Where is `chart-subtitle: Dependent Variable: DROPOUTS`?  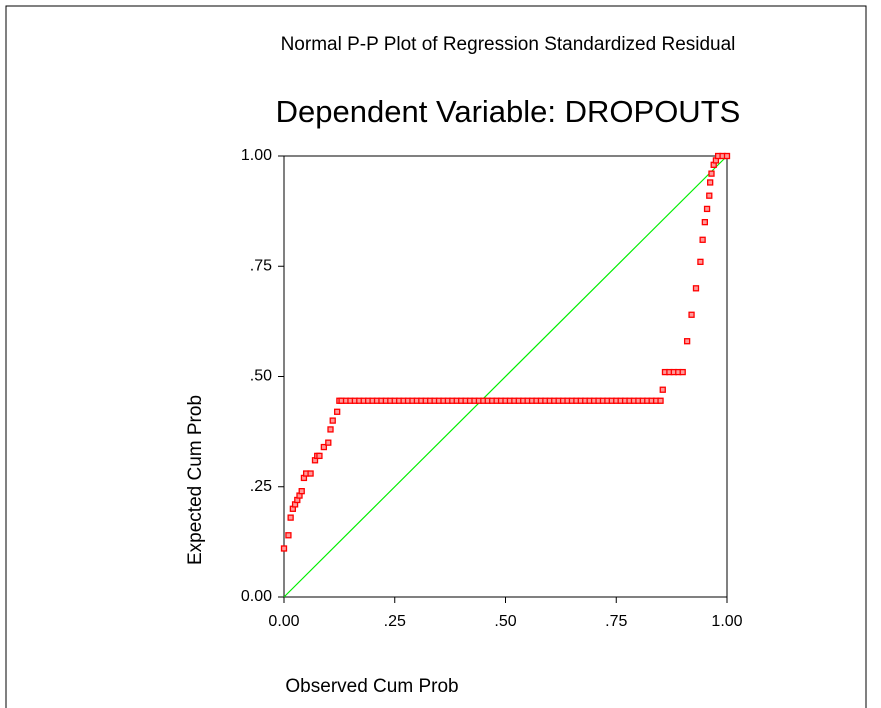 chart-subtitle: Dependent Variable: DROPOUTS is located at coordinates (508, 111).